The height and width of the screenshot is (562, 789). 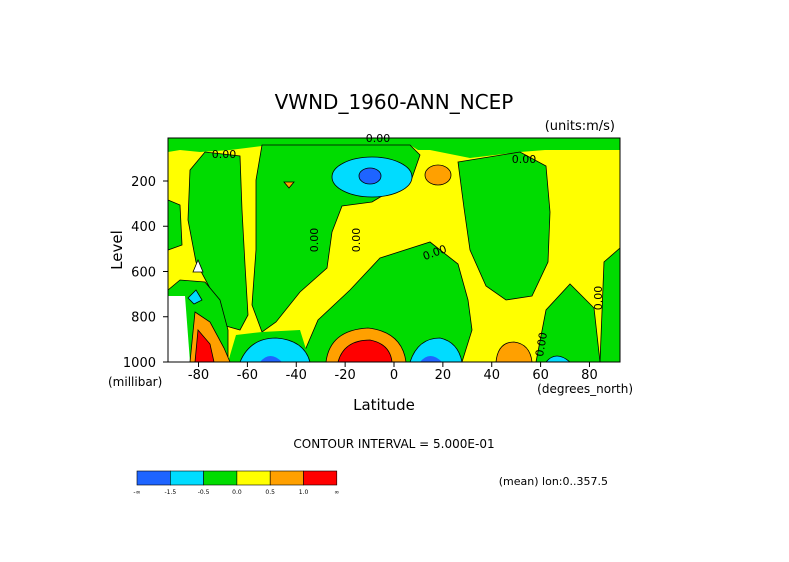 I want to click on y-axis-label: Level, so click(x=117, y=250).